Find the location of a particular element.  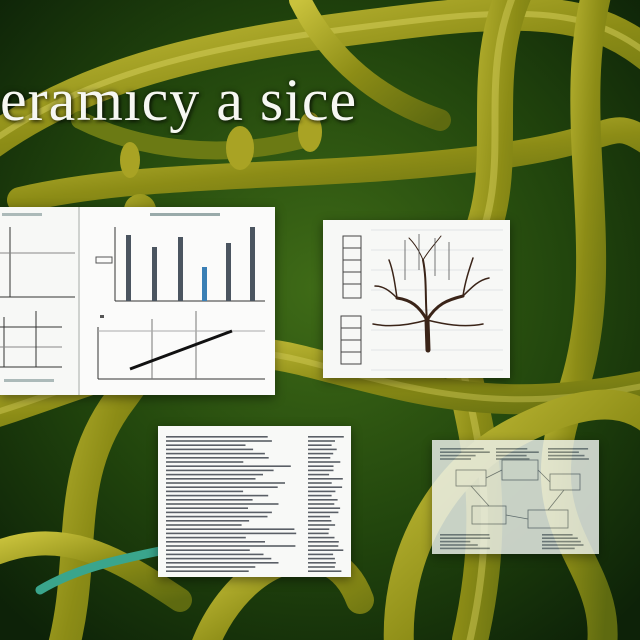

block-diagram is located at coordinates (515, 497).